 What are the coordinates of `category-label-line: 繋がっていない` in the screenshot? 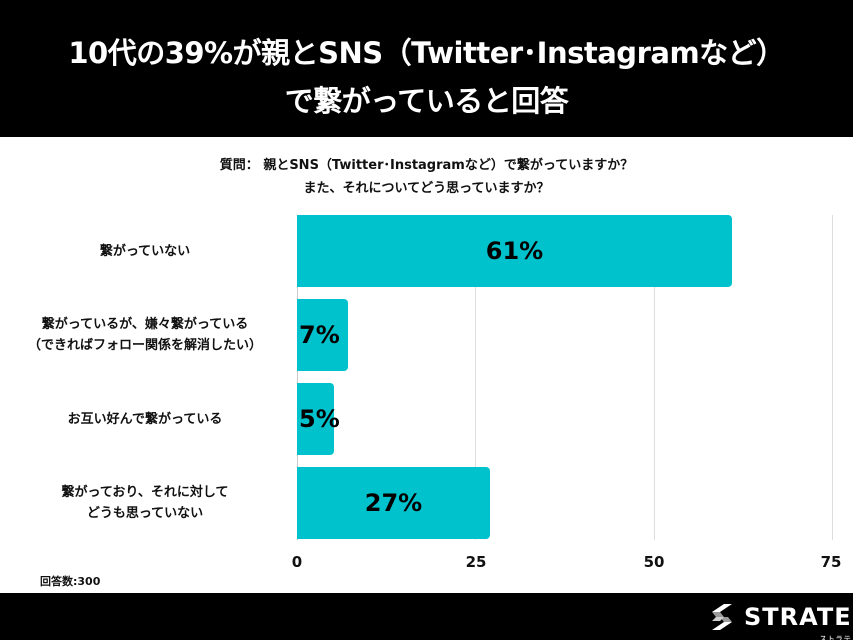 It's located at (145, 251).